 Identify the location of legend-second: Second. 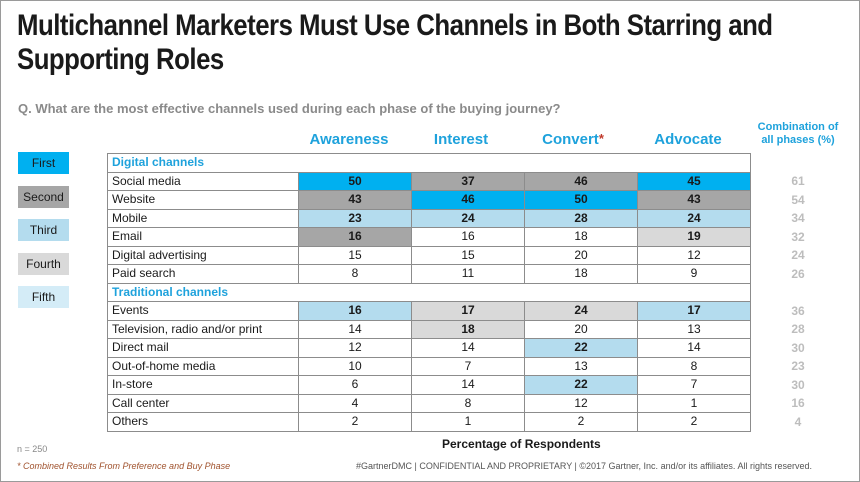
(43, 197).